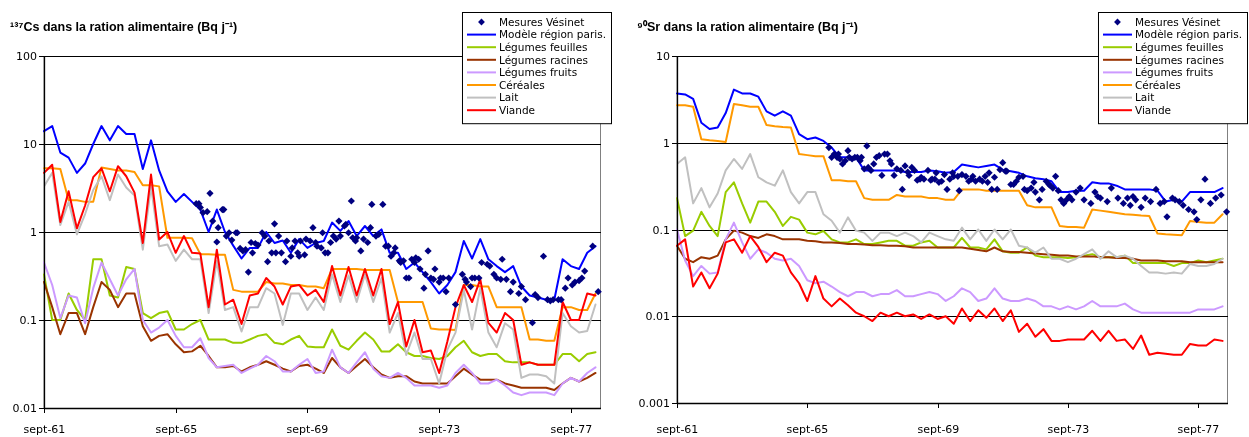 This screenshot has width=1249, height=437. What do you see at coordinates (654, 404) in the screenshot?
I see `y-tick-label: 0.001` at bounding box center [654, 404].